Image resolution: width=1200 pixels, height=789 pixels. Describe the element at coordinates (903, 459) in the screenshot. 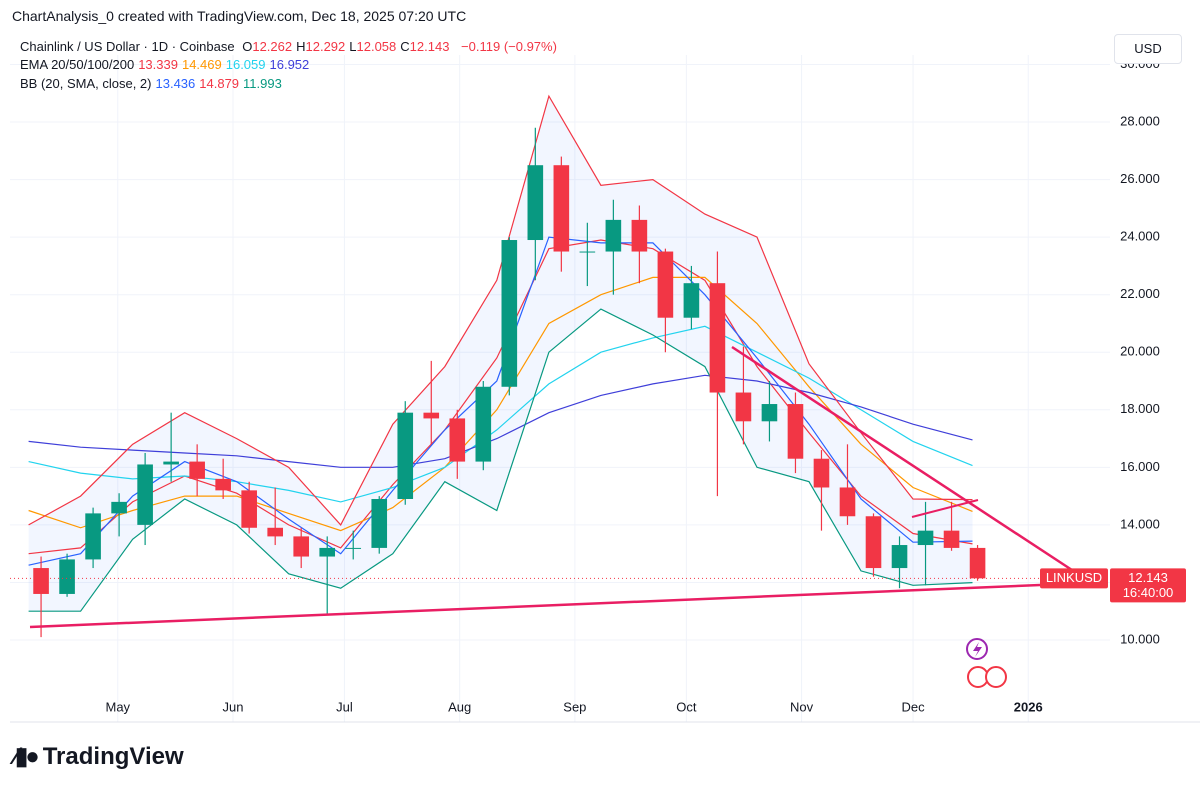

I see `resistance-trendline` at that location.